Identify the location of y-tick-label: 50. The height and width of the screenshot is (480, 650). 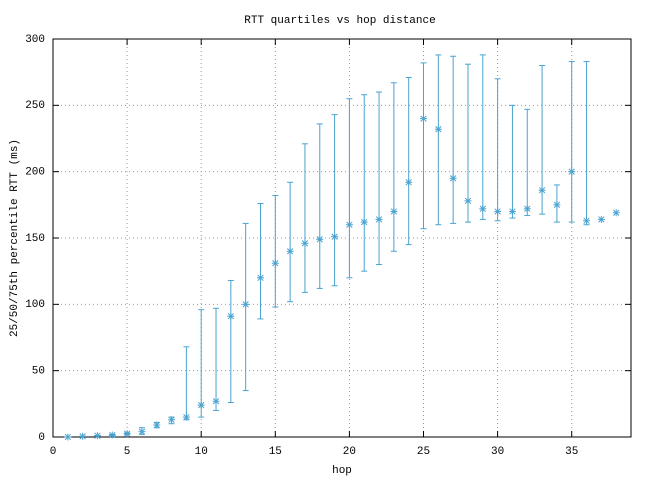
(38, 372).